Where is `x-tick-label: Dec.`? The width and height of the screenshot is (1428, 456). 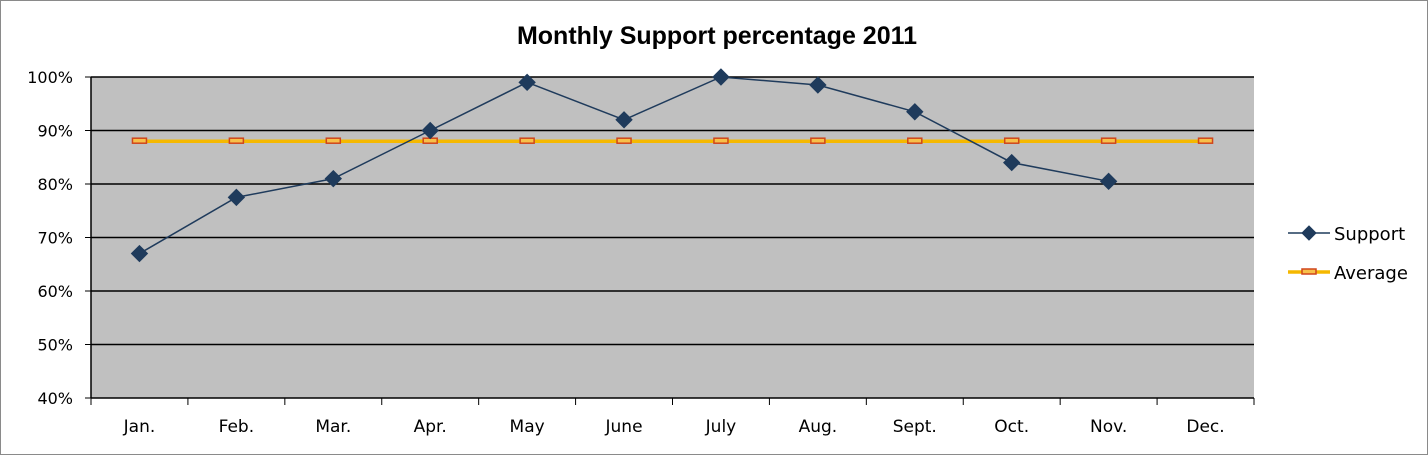
x-tick-label: Dec. is located at coordinates (1205, 427).